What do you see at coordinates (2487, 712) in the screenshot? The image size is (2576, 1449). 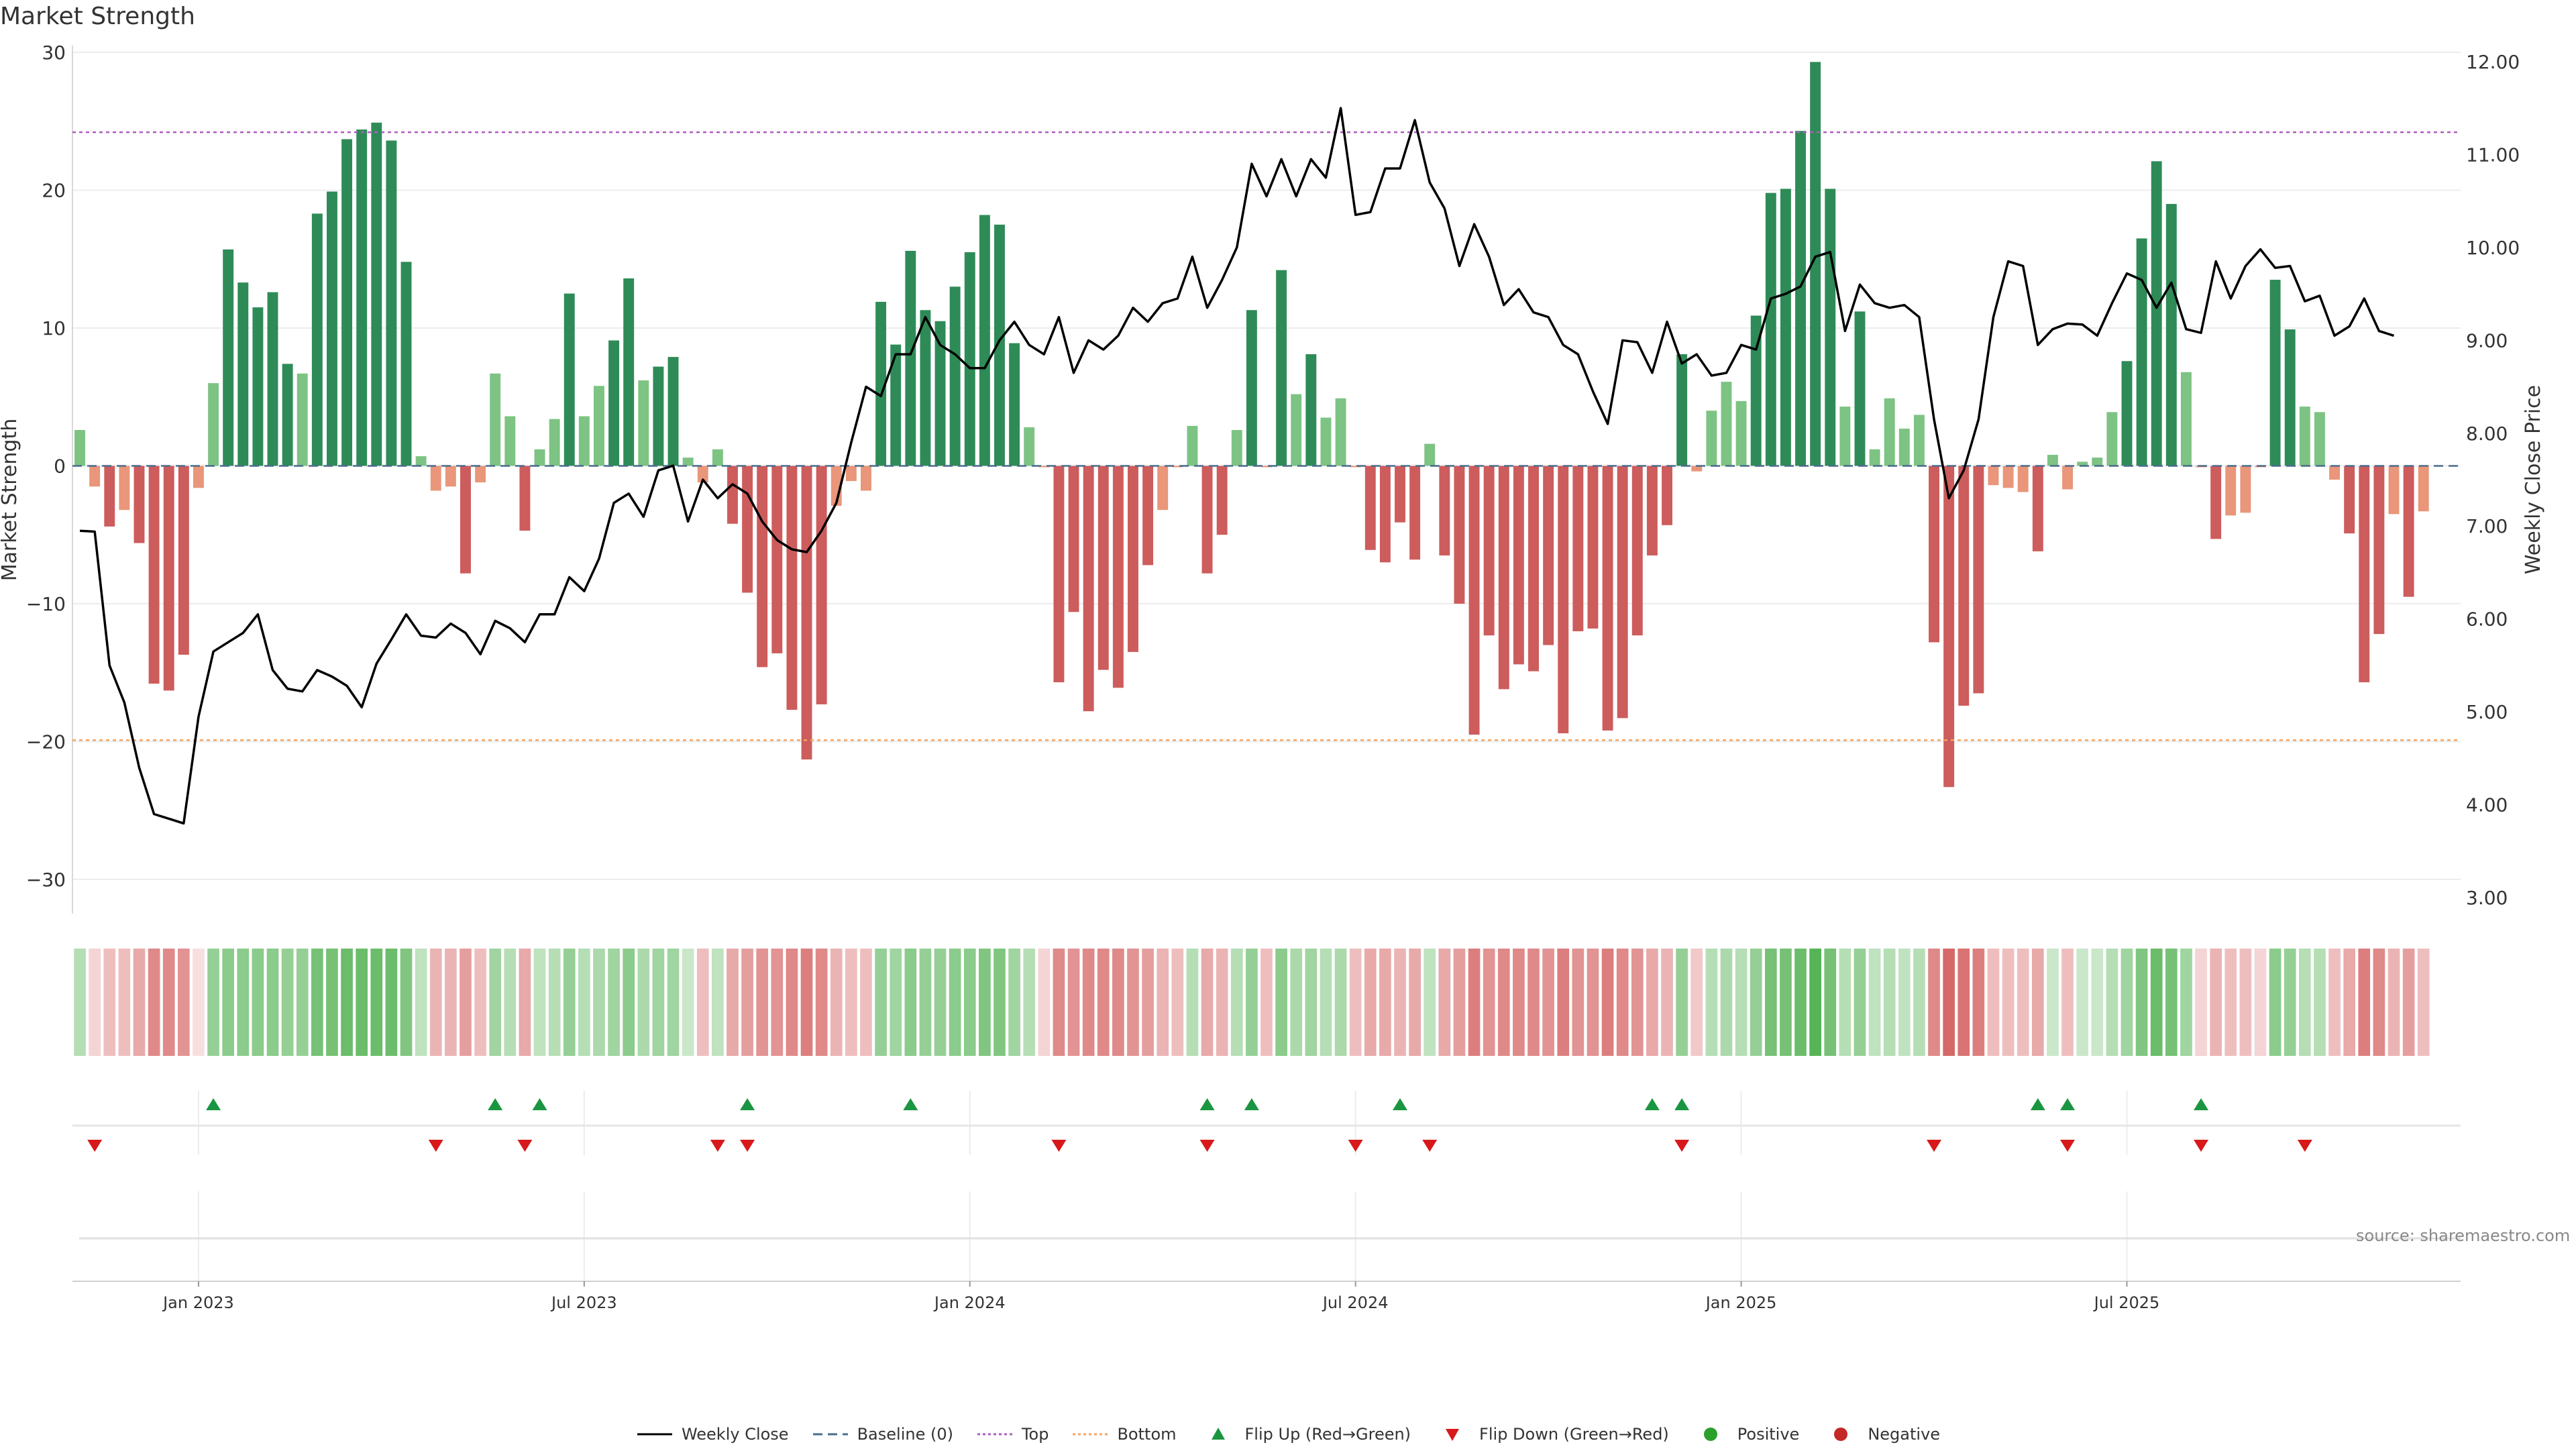 I see `y-right-tick-label: 5.00` at bounding box center [2487, 712].